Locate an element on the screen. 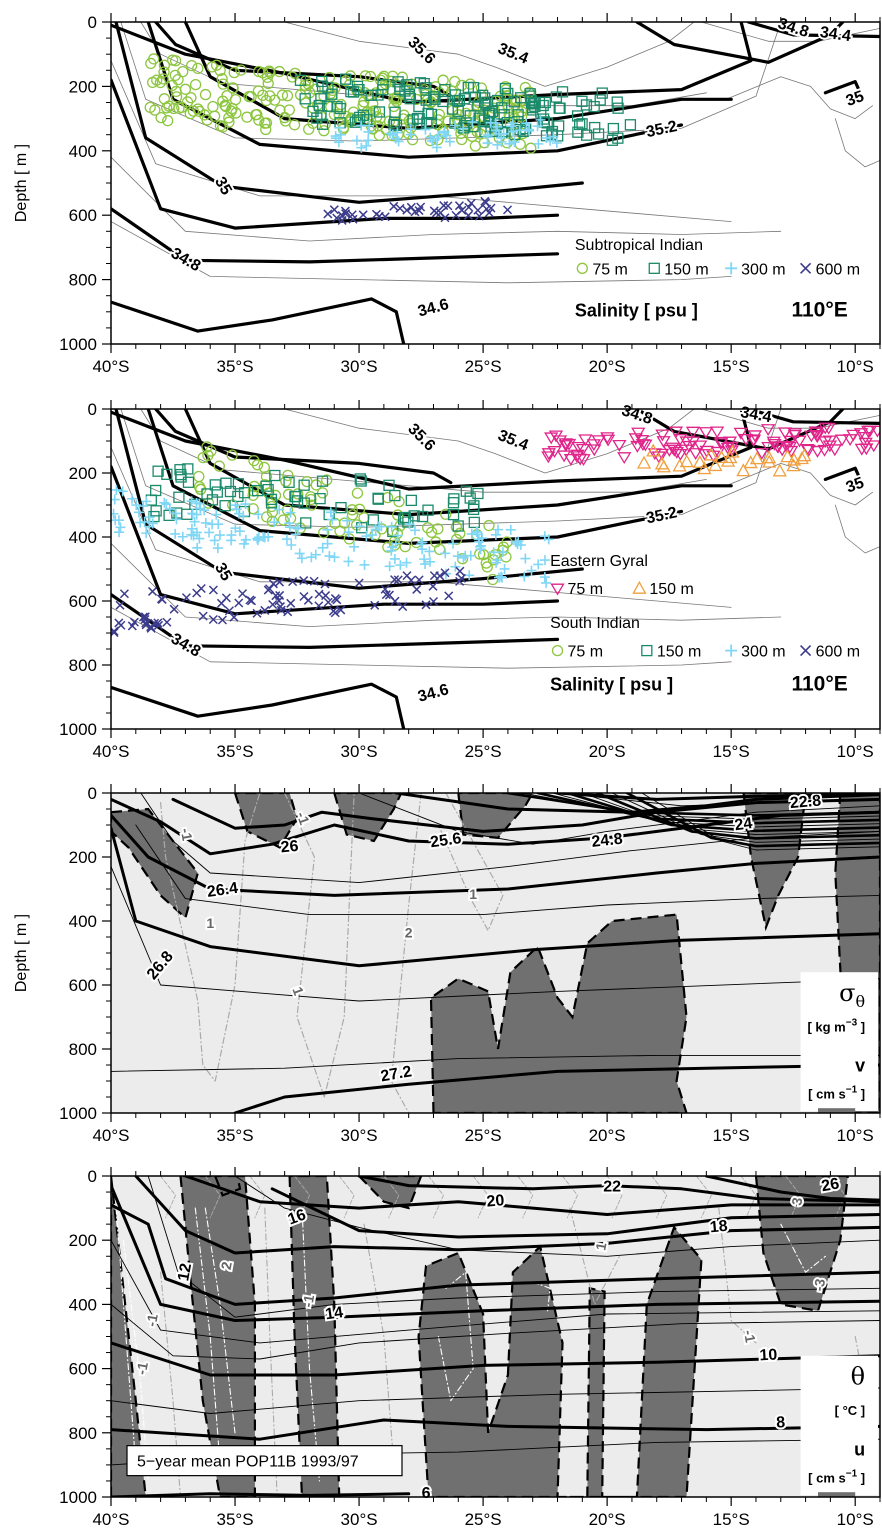 The height and width of the screenshot is (1539, 882). key-background is located at coordinates (839, 1041).